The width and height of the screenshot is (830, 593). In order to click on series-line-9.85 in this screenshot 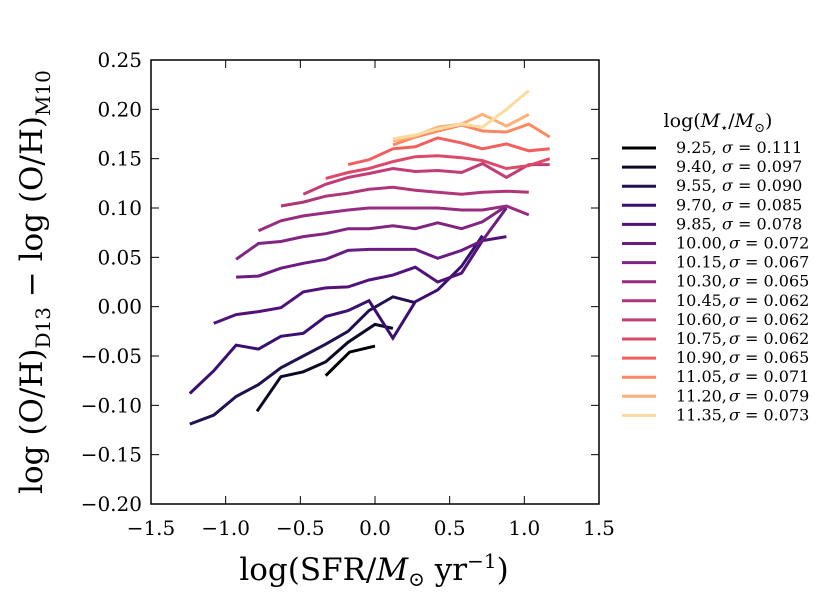, I will do `click(360, 280)`.